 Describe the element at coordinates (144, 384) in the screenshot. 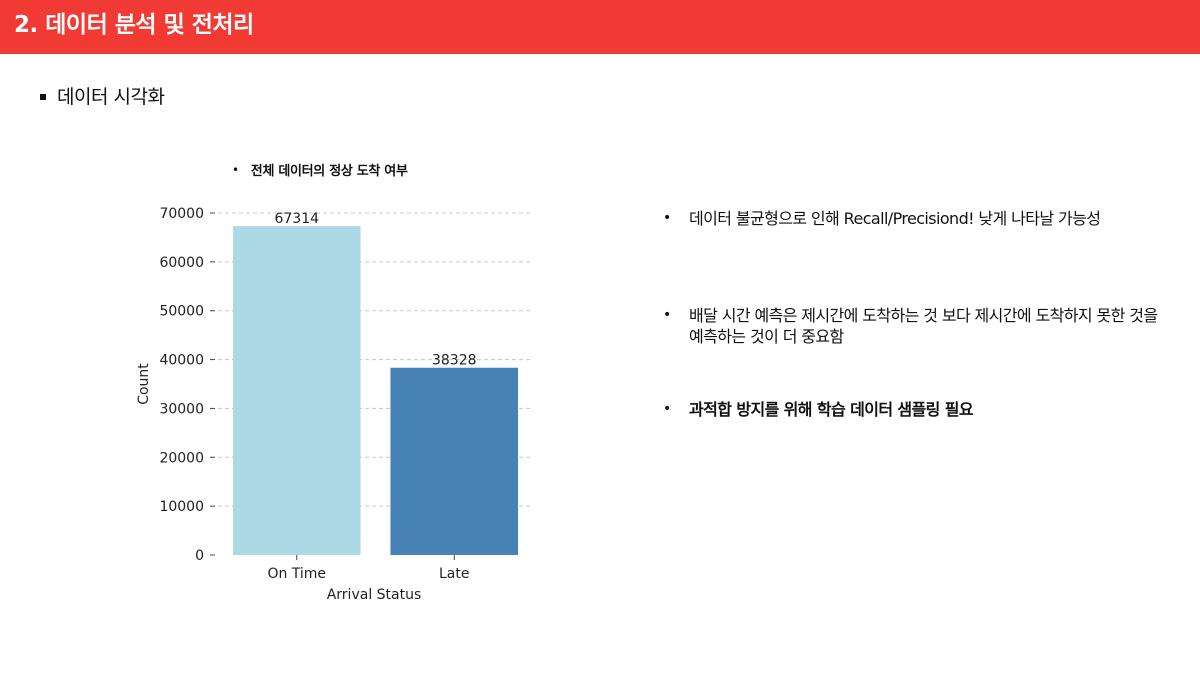

I see `y-axis-label: Count` at that location.